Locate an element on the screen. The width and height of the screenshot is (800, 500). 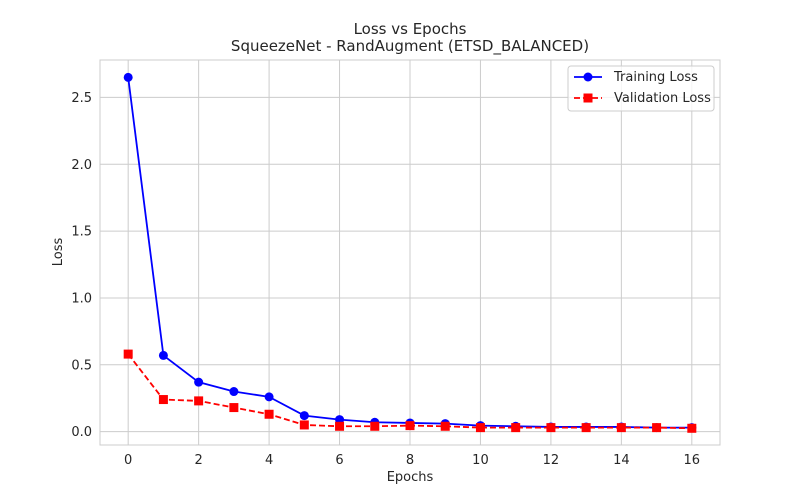
x-axis-label: Epochs is located at coordinates (410, 477).